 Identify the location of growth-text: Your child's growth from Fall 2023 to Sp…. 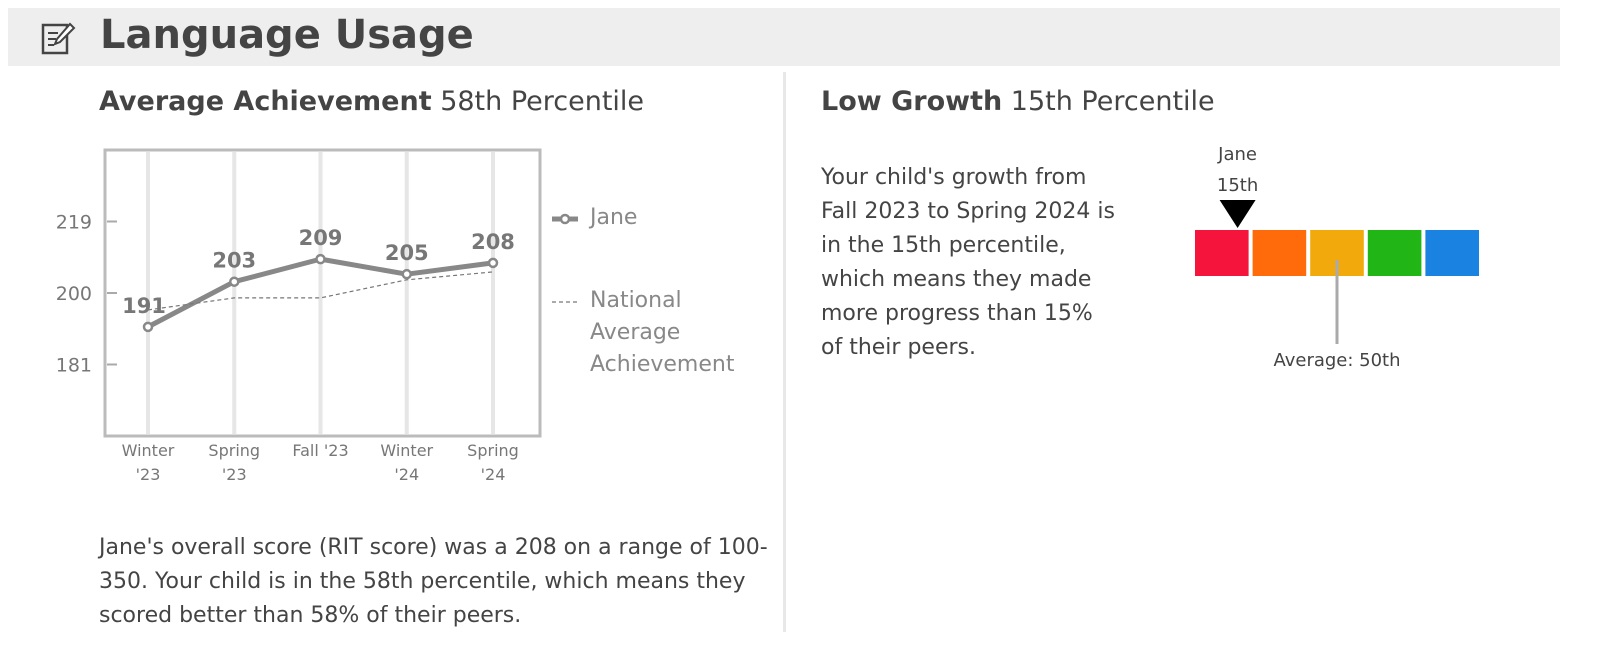
(968, 262).